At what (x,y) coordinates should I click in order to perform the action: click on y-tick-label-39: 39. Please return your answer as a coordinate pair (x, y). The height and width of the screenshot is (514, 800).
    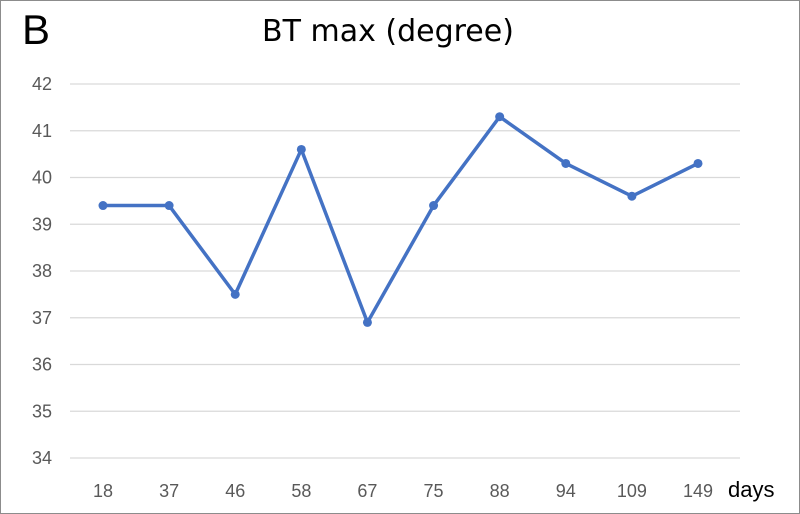
    Looking at the image, I should click on (42, 224).